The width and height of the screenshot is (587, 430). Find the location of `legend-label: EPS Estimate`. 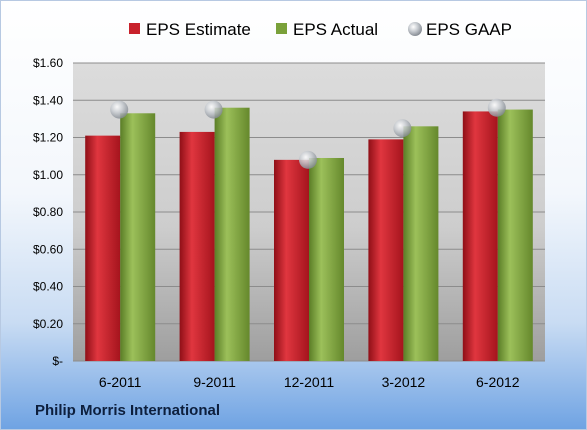

legend-label: EPS Estimate is located at coordinates (198, 29).